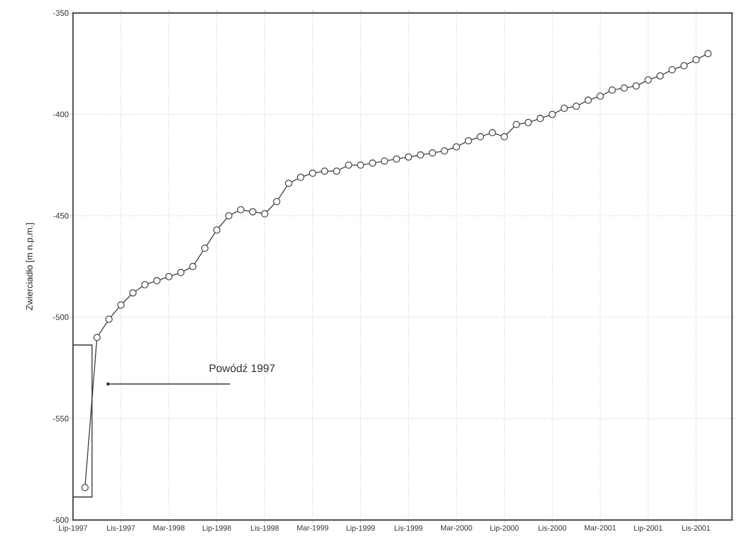  Describe the element at coordinates (30, 266) in the screenshot. I see `y-axis-title: Zwierciadło [m n.p.m.]` at that location.